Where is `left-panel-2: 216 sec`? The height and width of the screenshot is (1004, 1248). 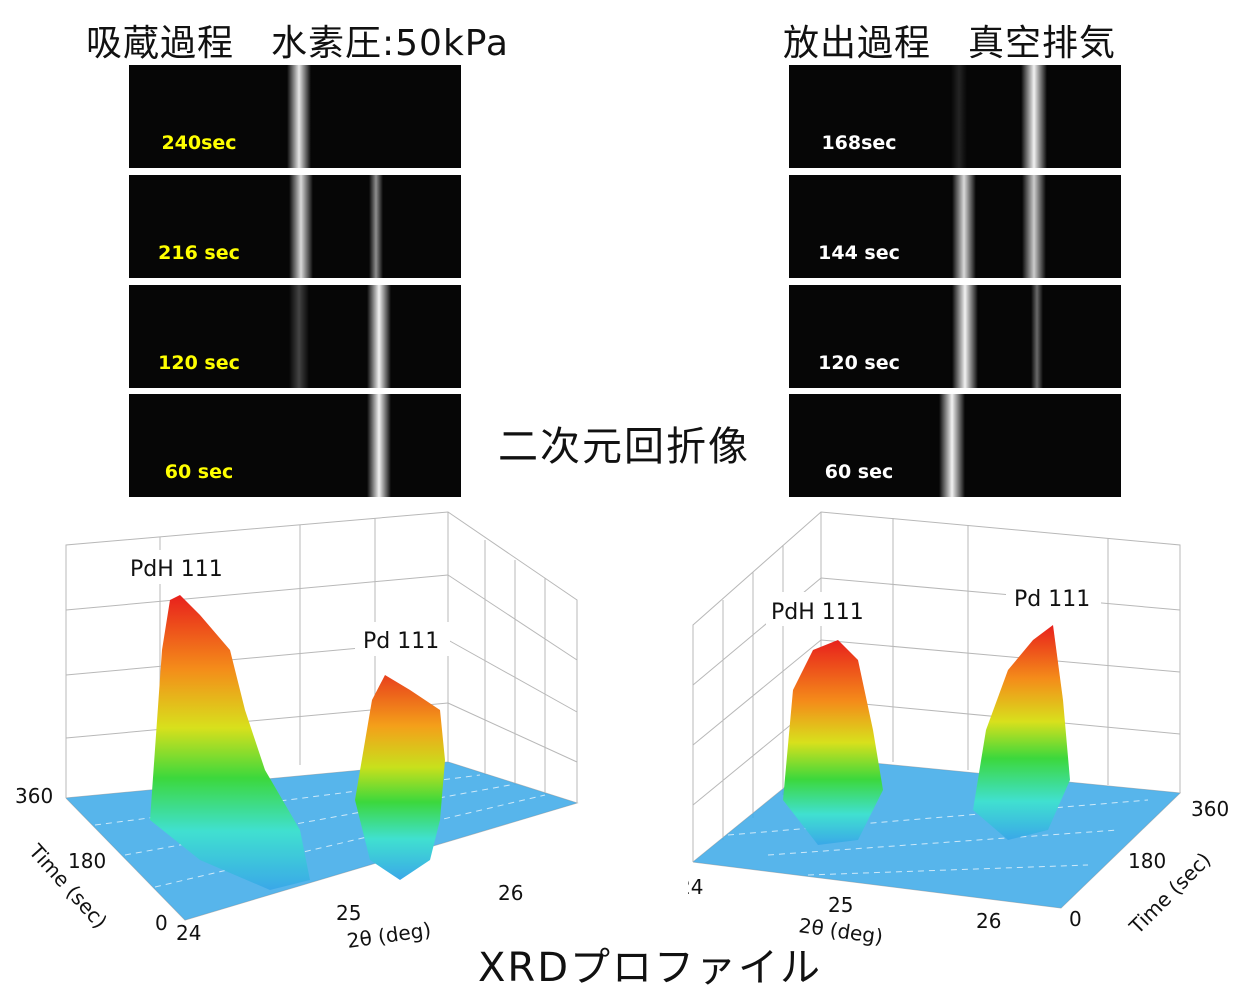
left-panel-2: 216 sec is located at coordinates (295, 226).